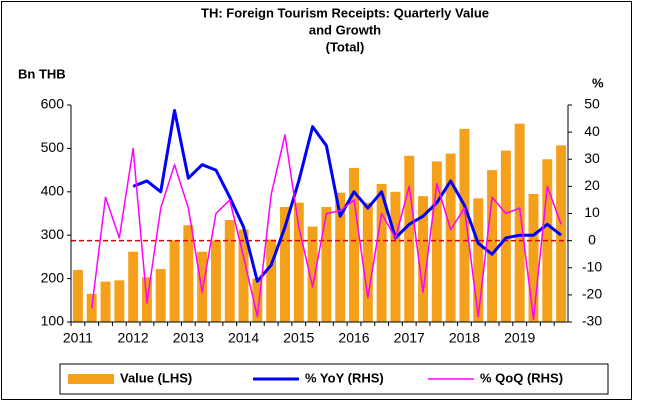 This screenshot has height=403, width=648. What do you see at coordinates (592, 104) in the screenshot?
I see `y2-tick-label: 50` at bounding box center [592, 104].